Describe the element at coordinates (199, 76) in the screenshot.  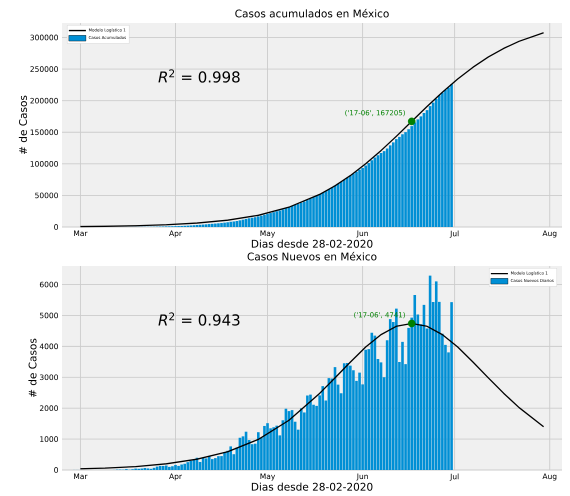
I see `annotation: R$^{2}$ = 0.998` at that location.